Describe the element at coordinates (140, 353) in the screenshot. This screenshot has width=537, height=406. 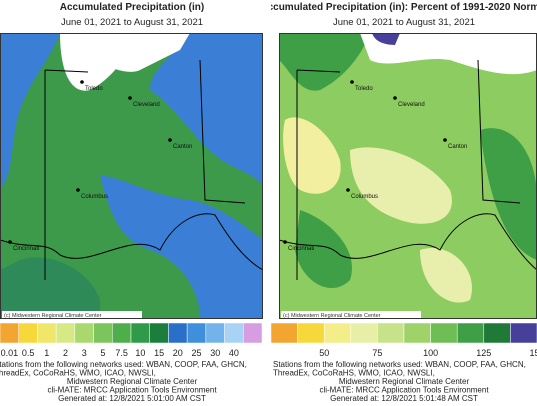
I see `legend-label: 10` at that location.